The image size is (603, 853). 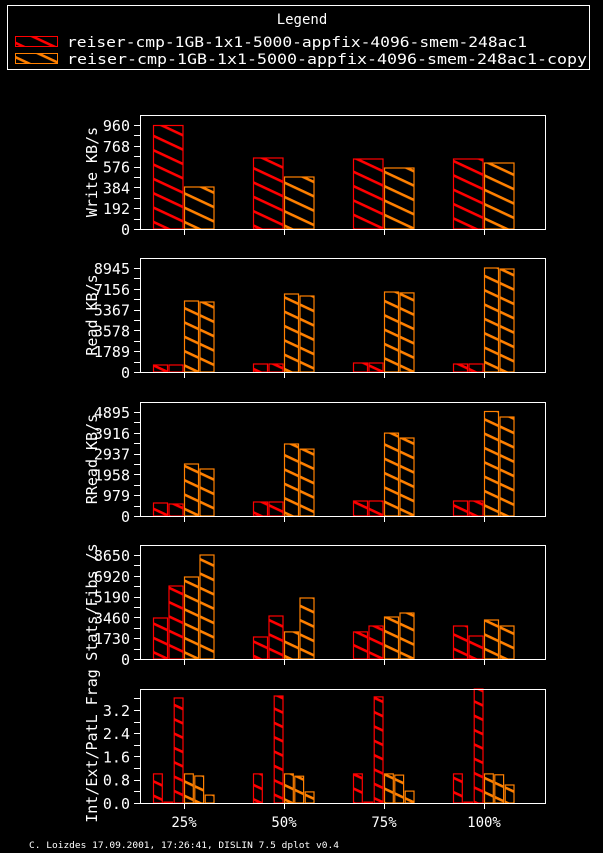 What do you see at coordinates (116, 147) in the screenshot?
I see `y-tick-label: 768` at bounding box center [116, 147].